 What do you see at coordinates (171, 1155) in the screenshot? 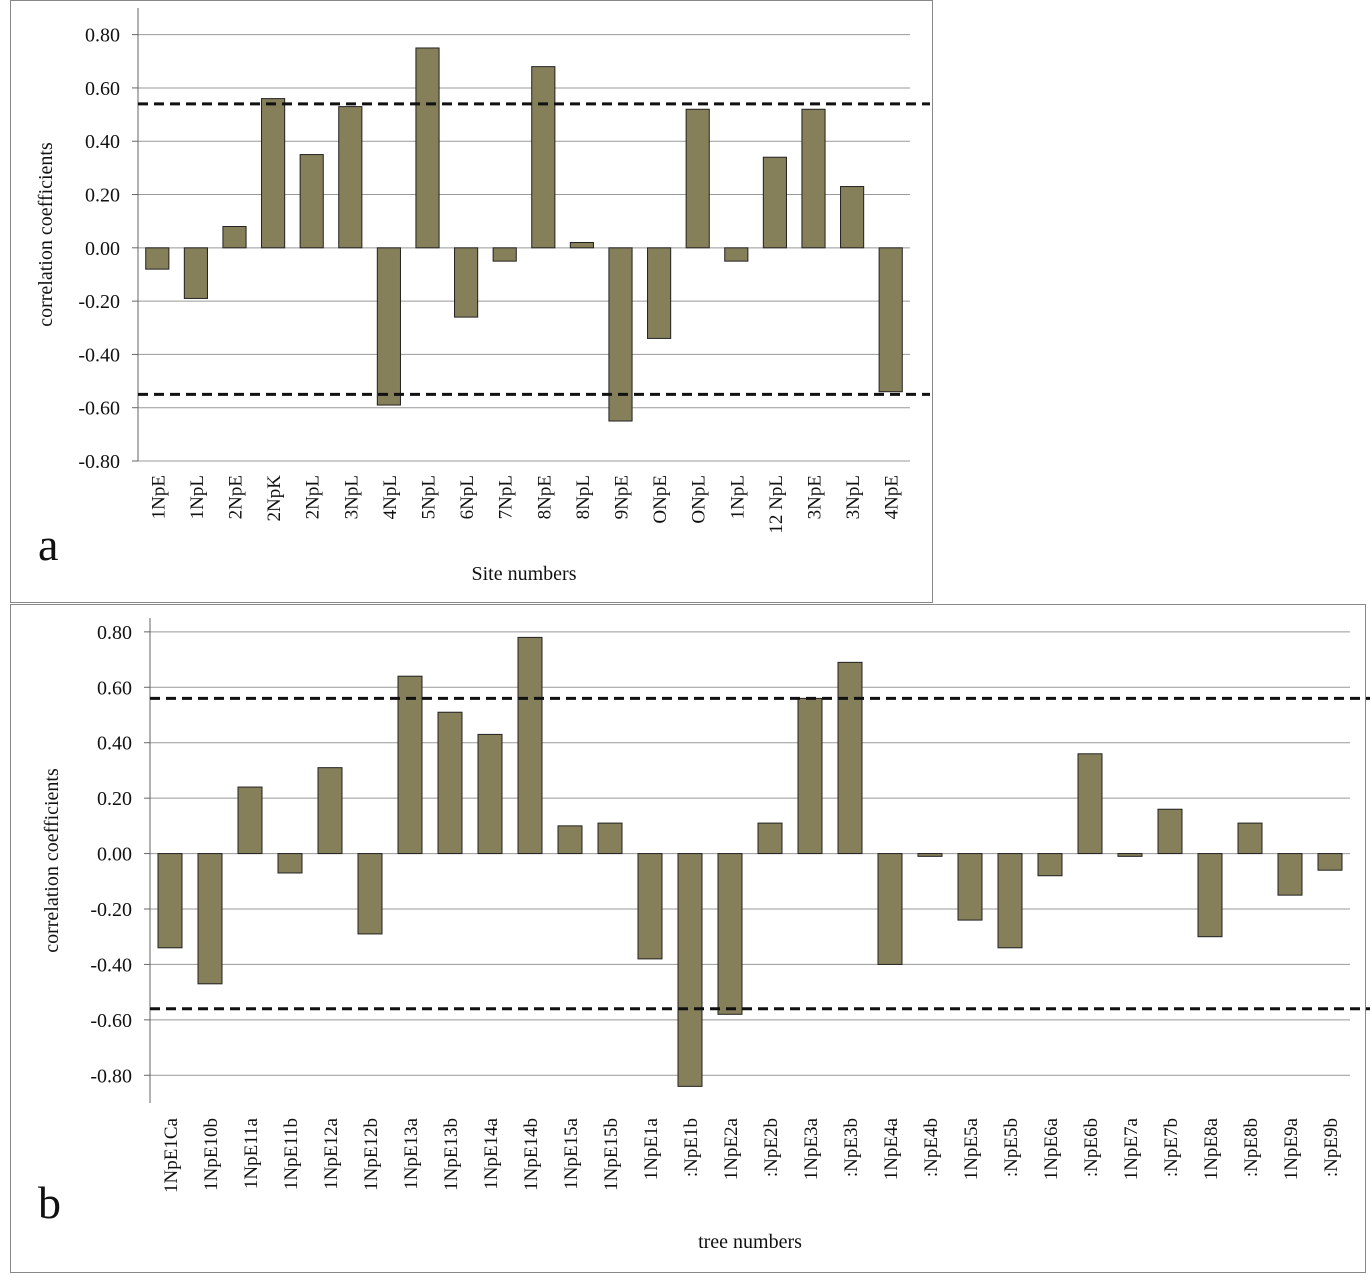
I see `x-tick-label: 1NpE1Ca` at bounding box center [171, 1155].